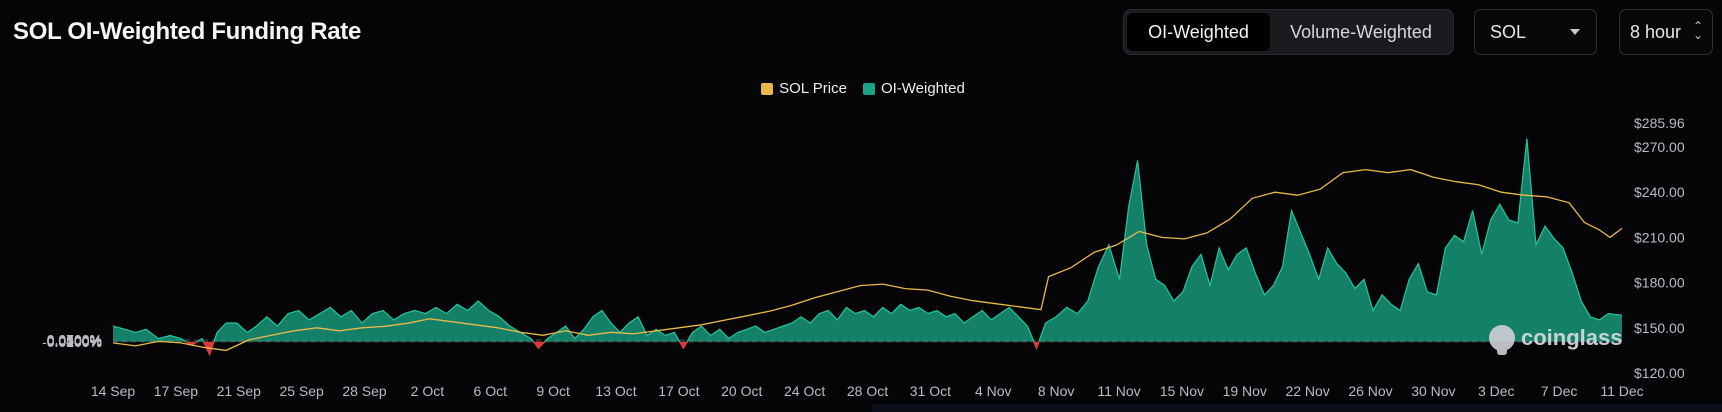 This screenshot has width=1722, height=412. What do you see at coordinates (1307, 391) in the screenshot?
I see `x-tick-label: 22 Nov` at bounding box center [1307, 391].